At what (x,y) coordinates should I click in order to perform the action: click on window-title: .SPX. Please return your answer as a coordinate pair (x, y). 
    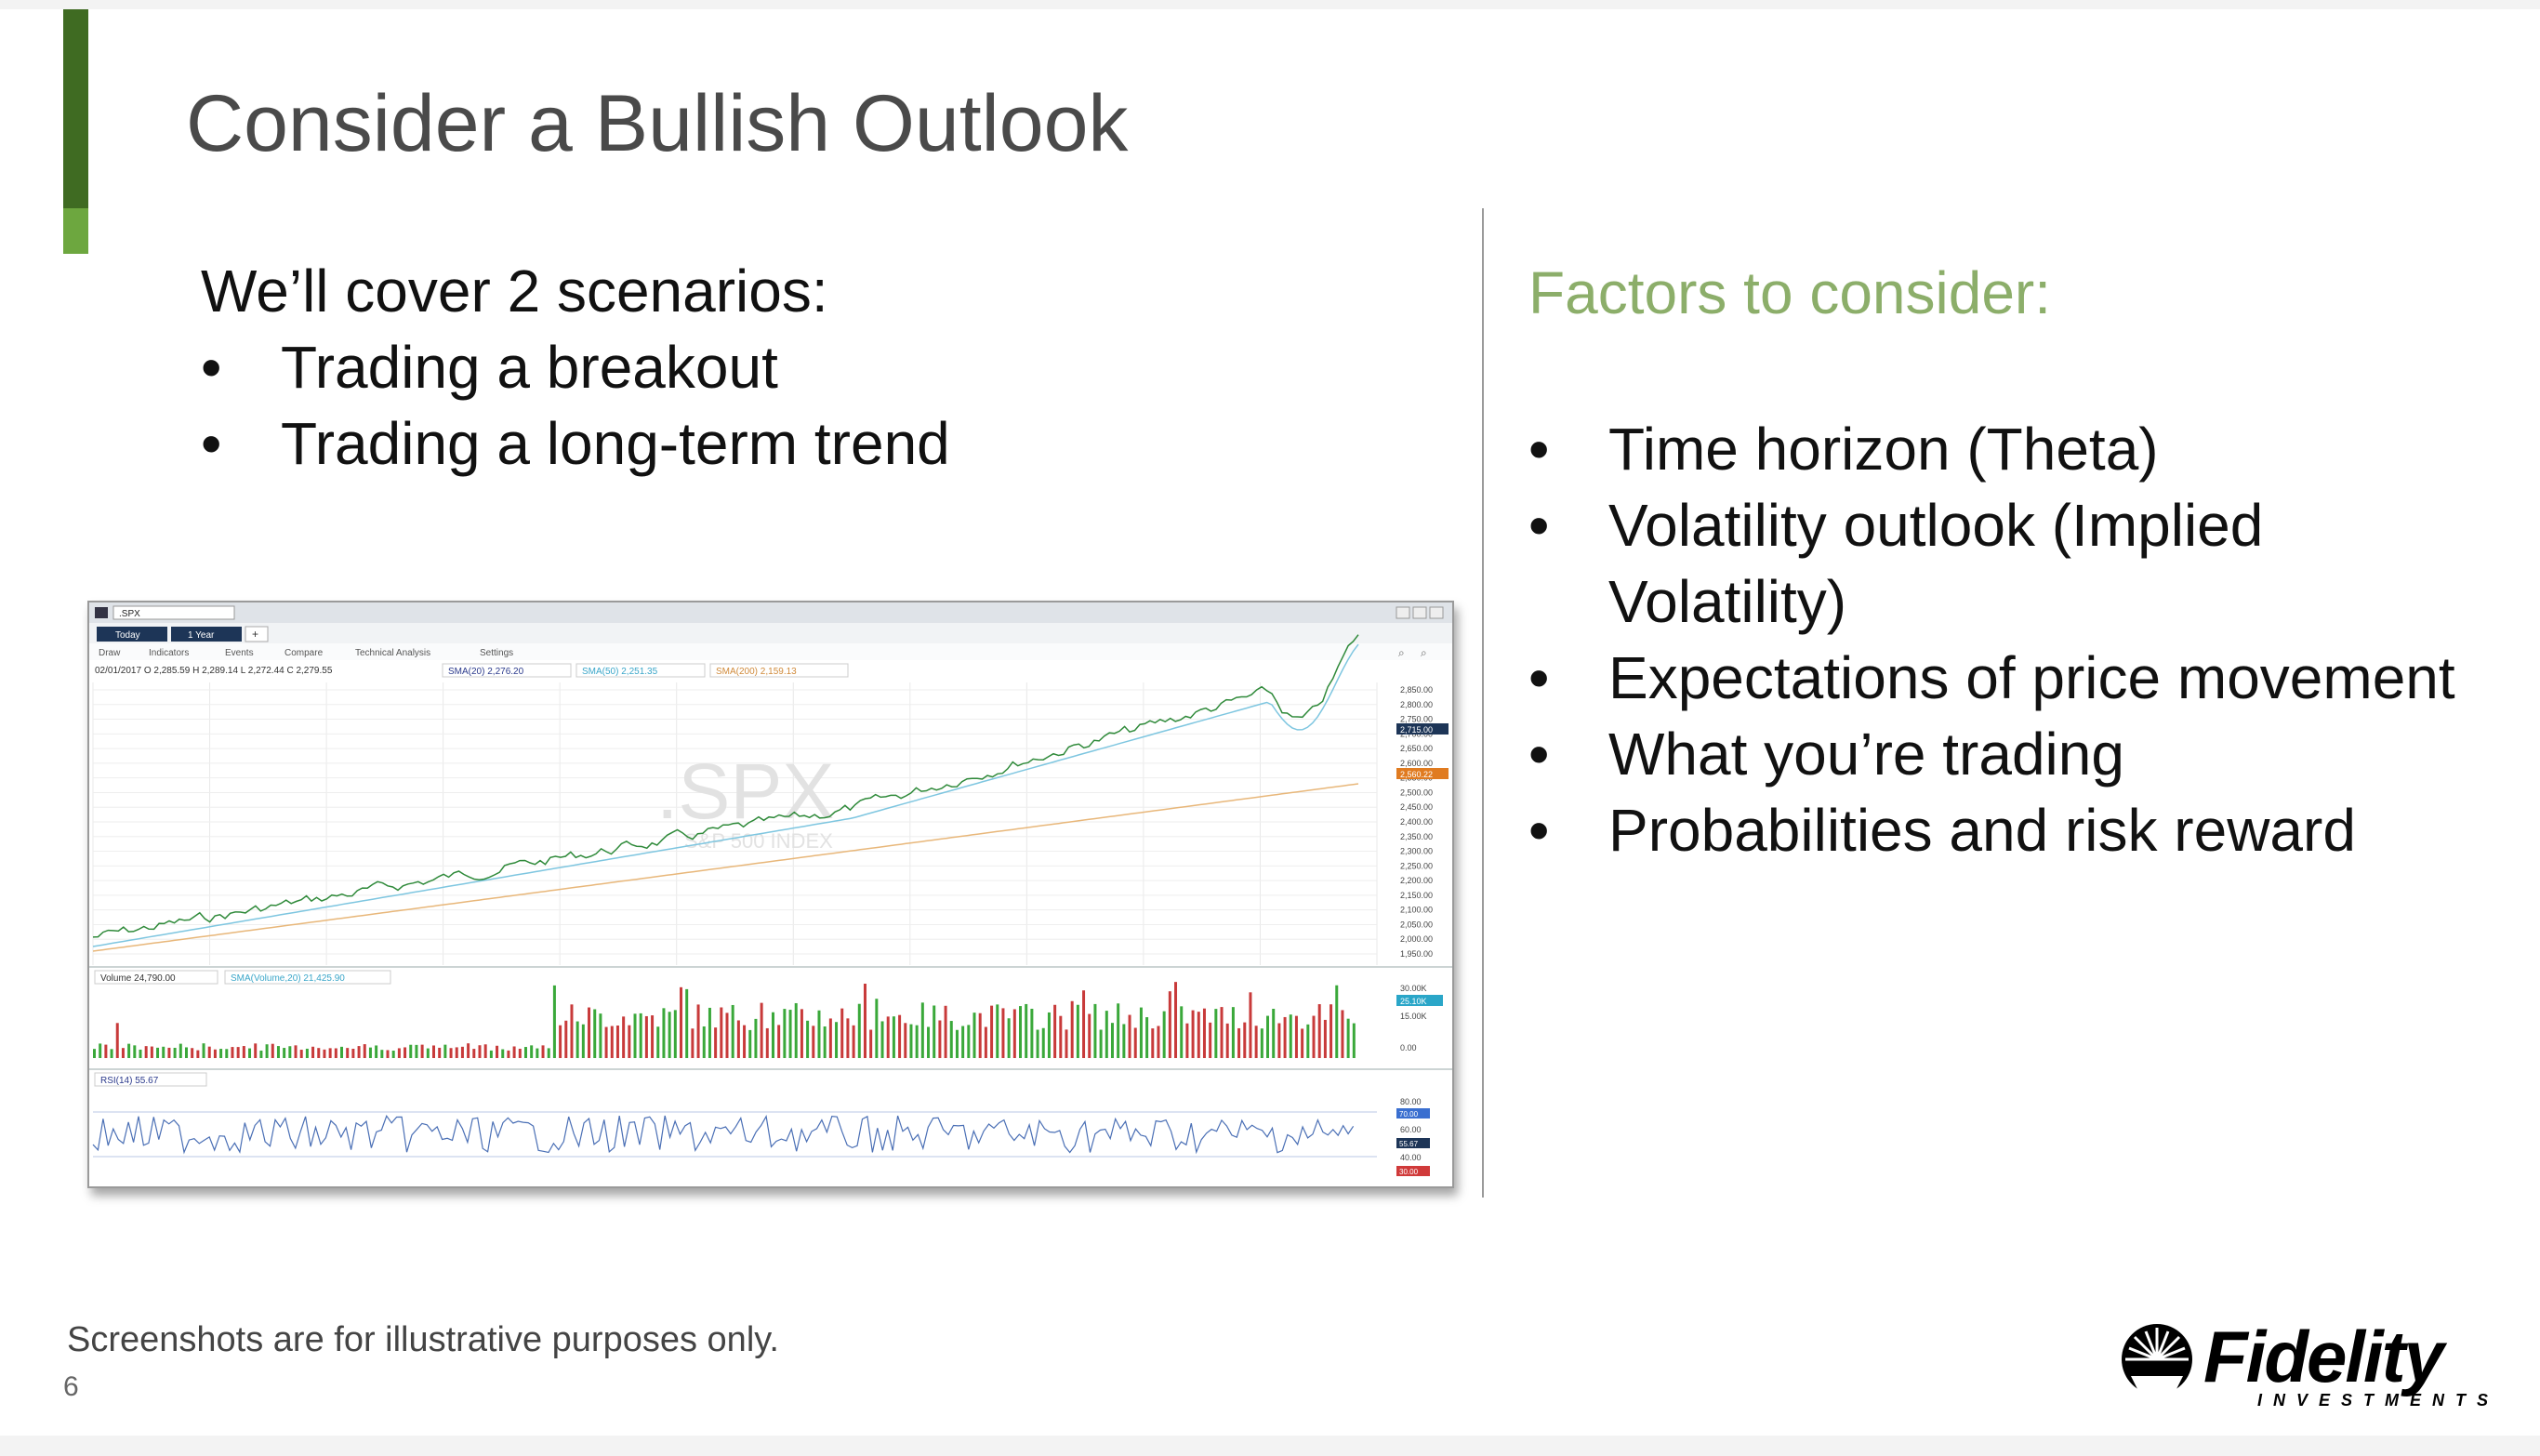
    Looking at the image, I should click on (129, 614).